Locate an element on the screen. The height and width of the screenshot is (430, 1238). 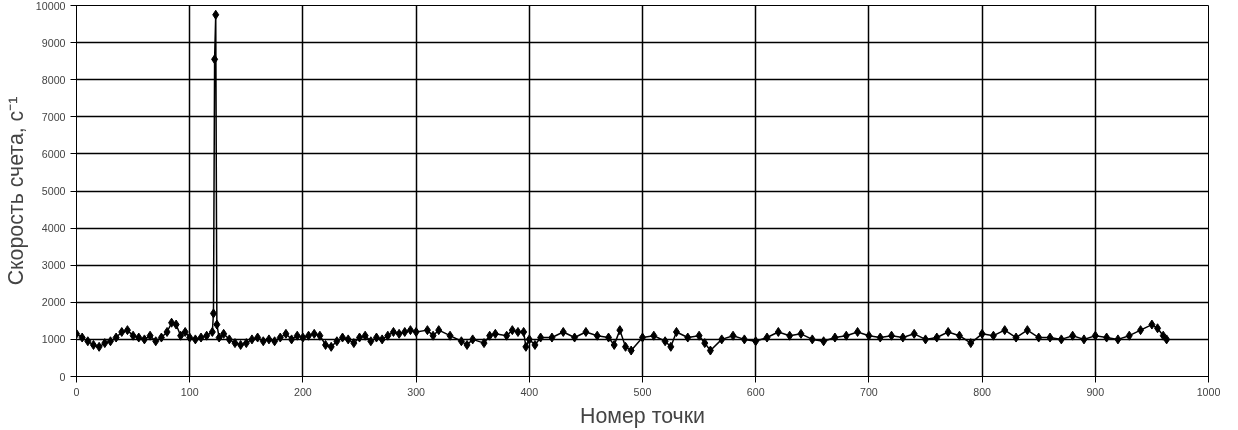
x-tick-label: 200 is located at coordinates (303, 391).